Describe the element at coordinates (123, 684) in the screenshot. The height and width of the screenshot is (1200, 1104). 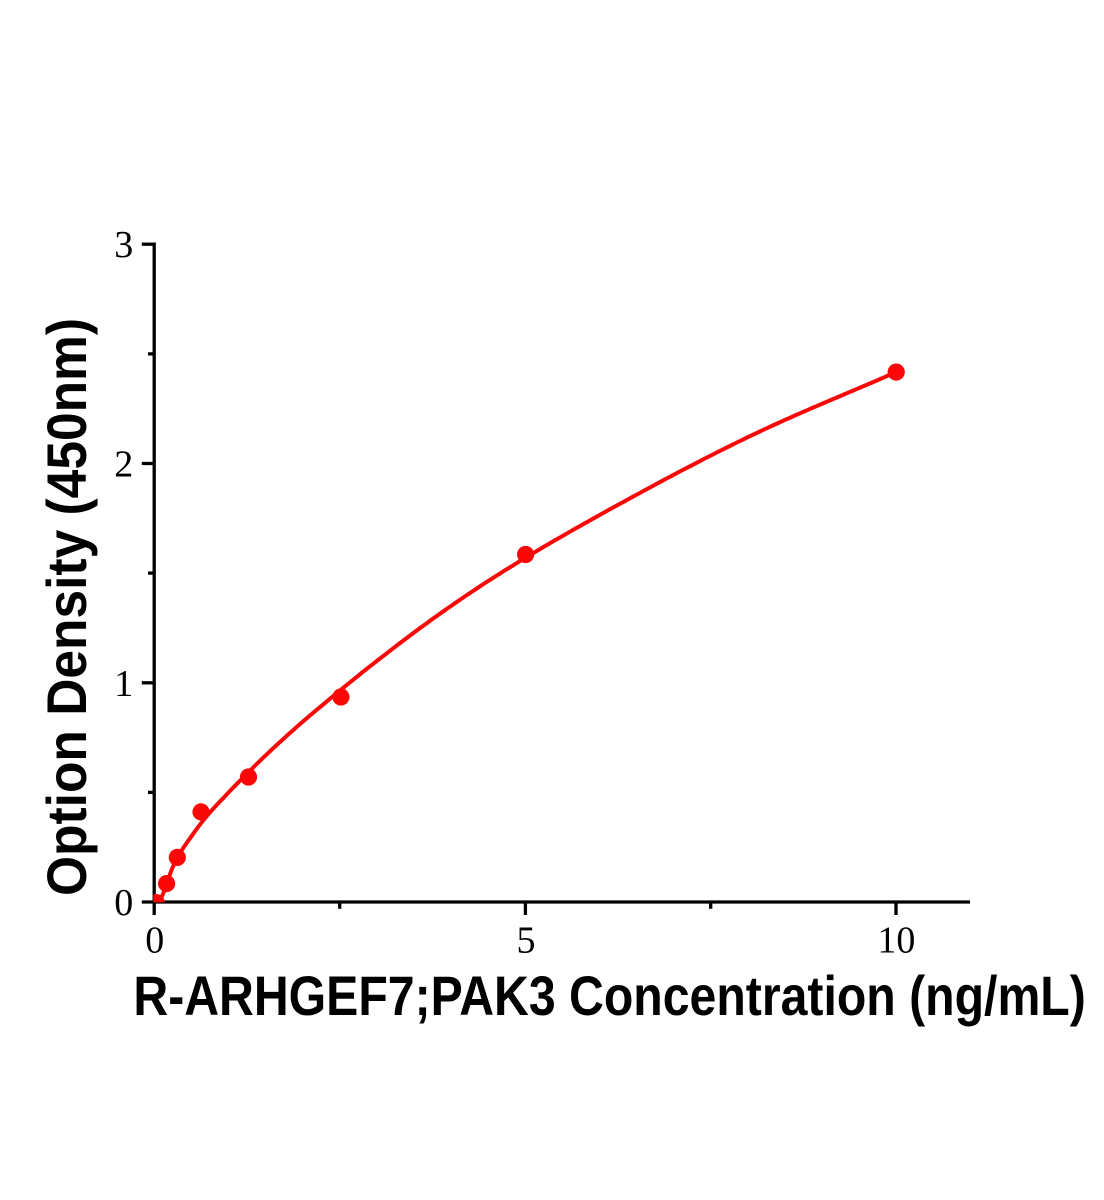
I see `svg-text: 1` at that location.